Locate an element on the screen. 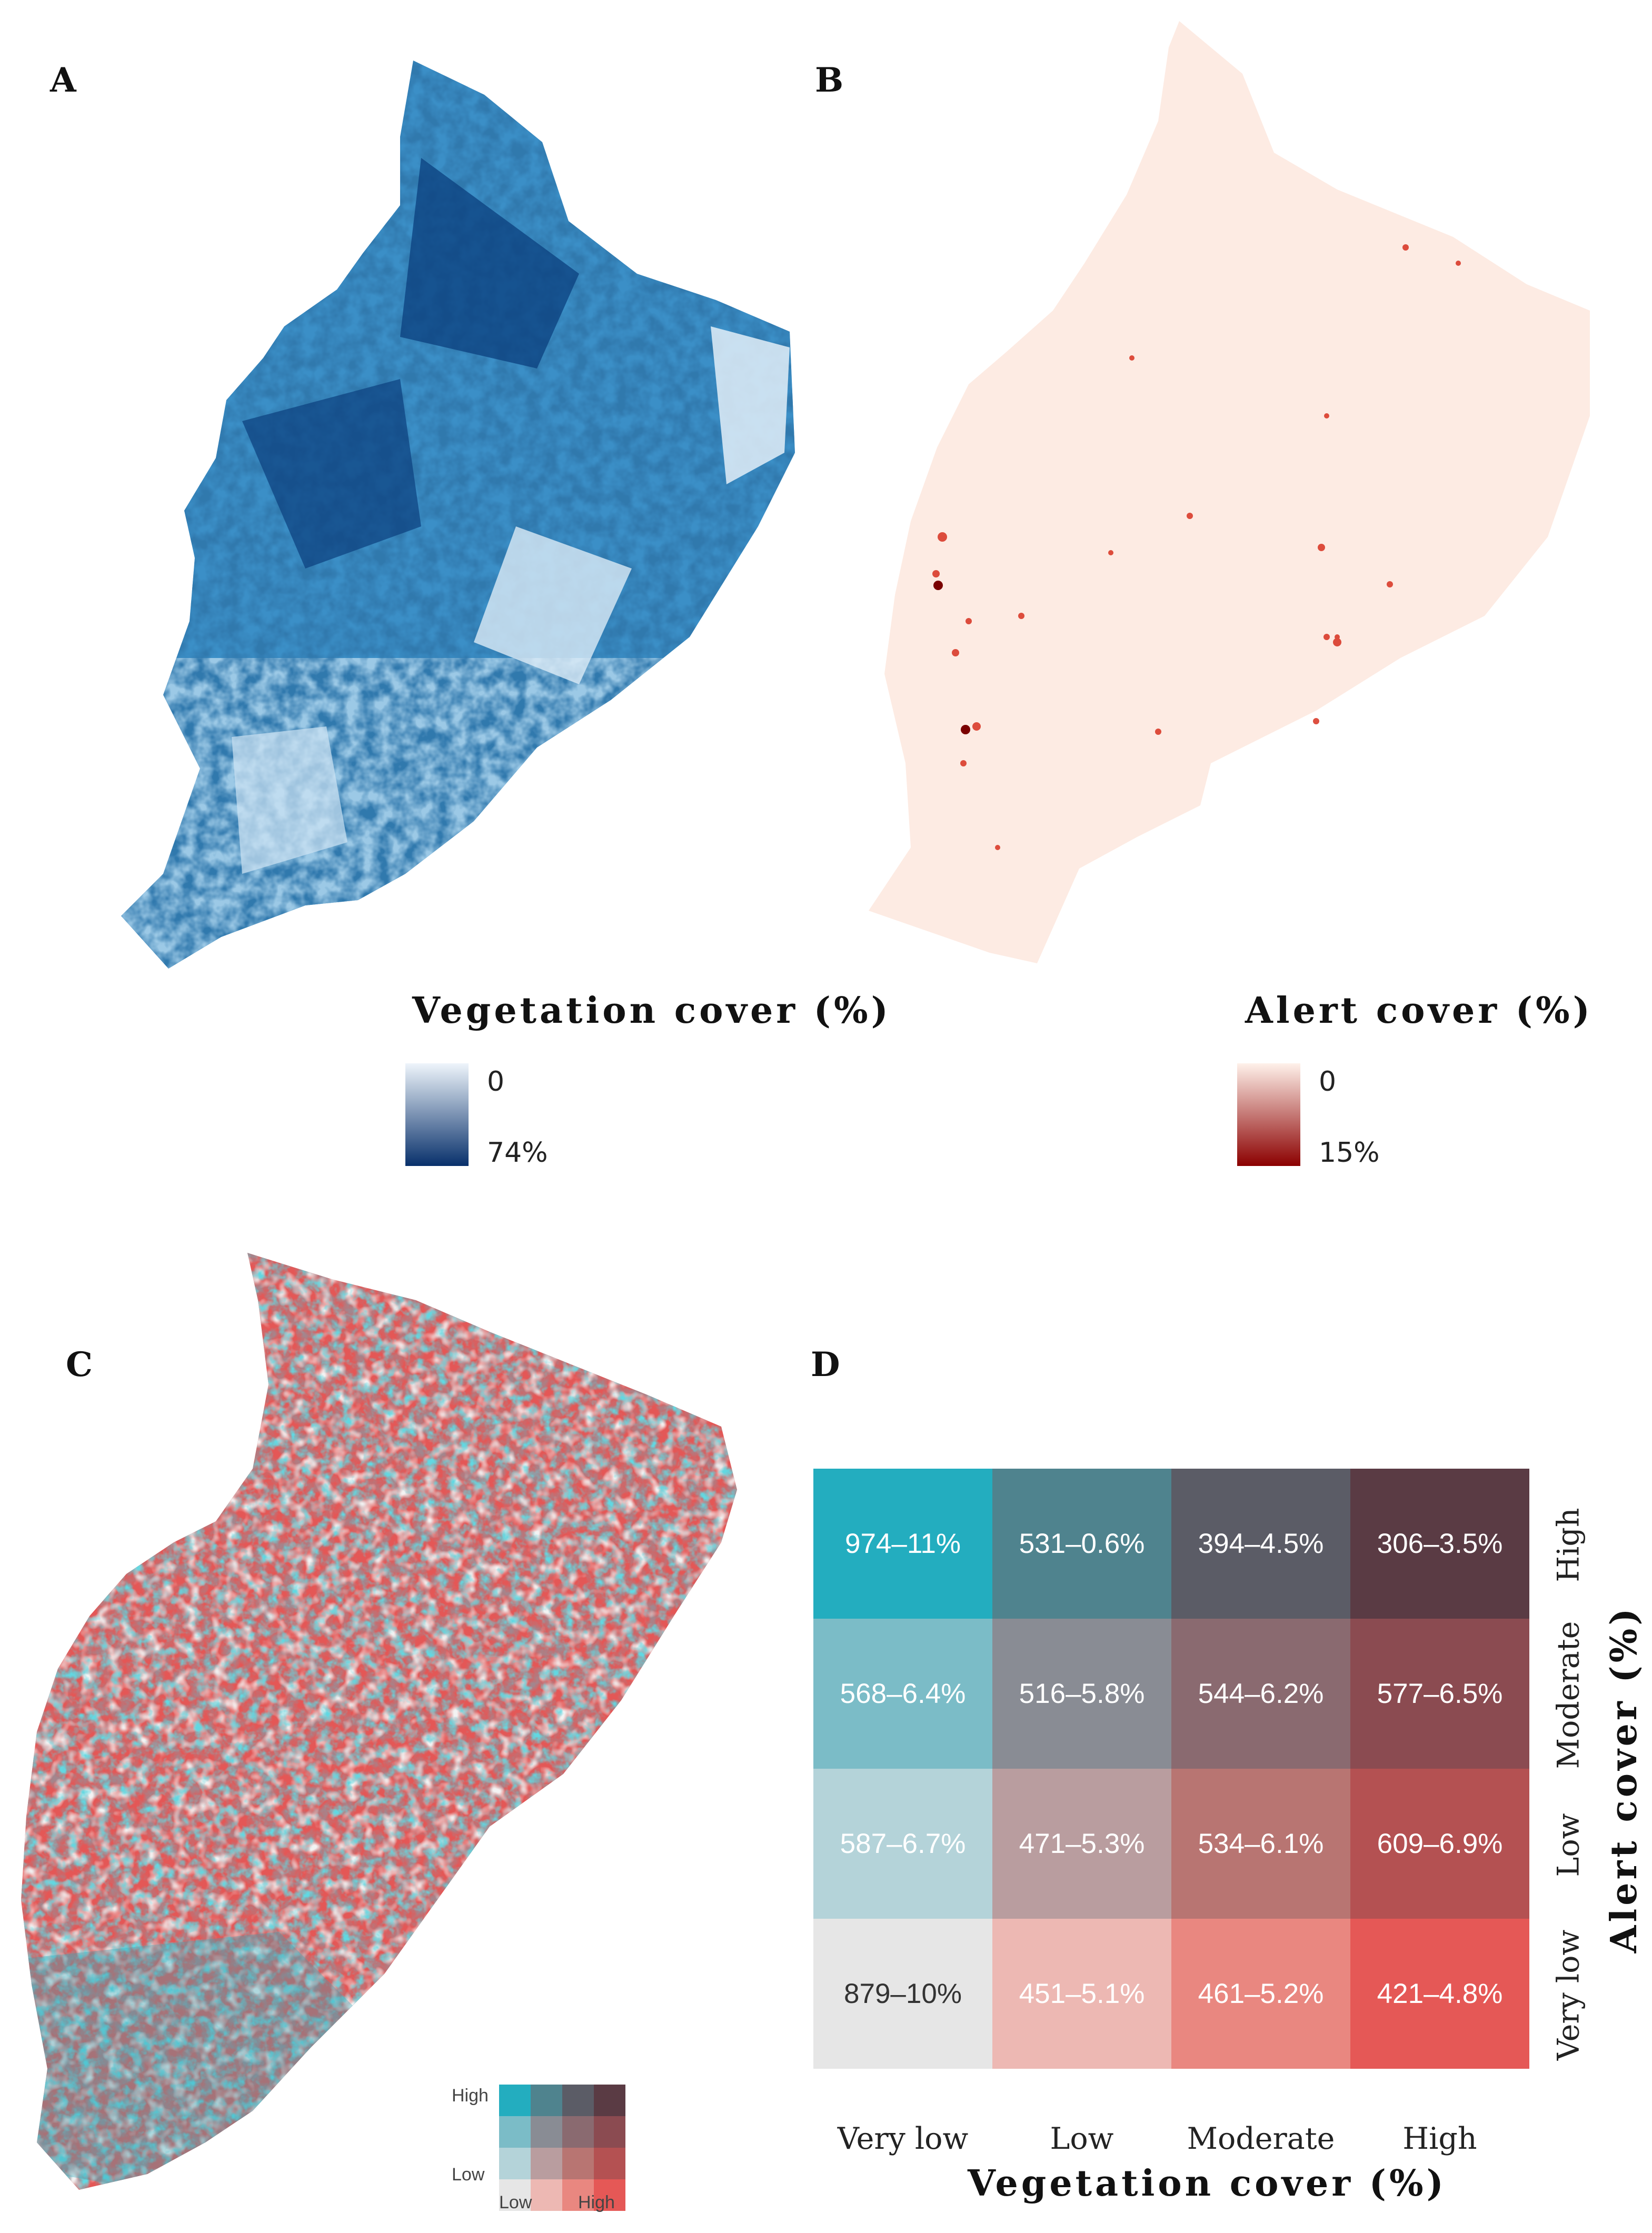 This screenshot has width=1652, height=2233. matrix-cell-moderate-low: 534–6.1% is located at coordinates (1260, 1844).